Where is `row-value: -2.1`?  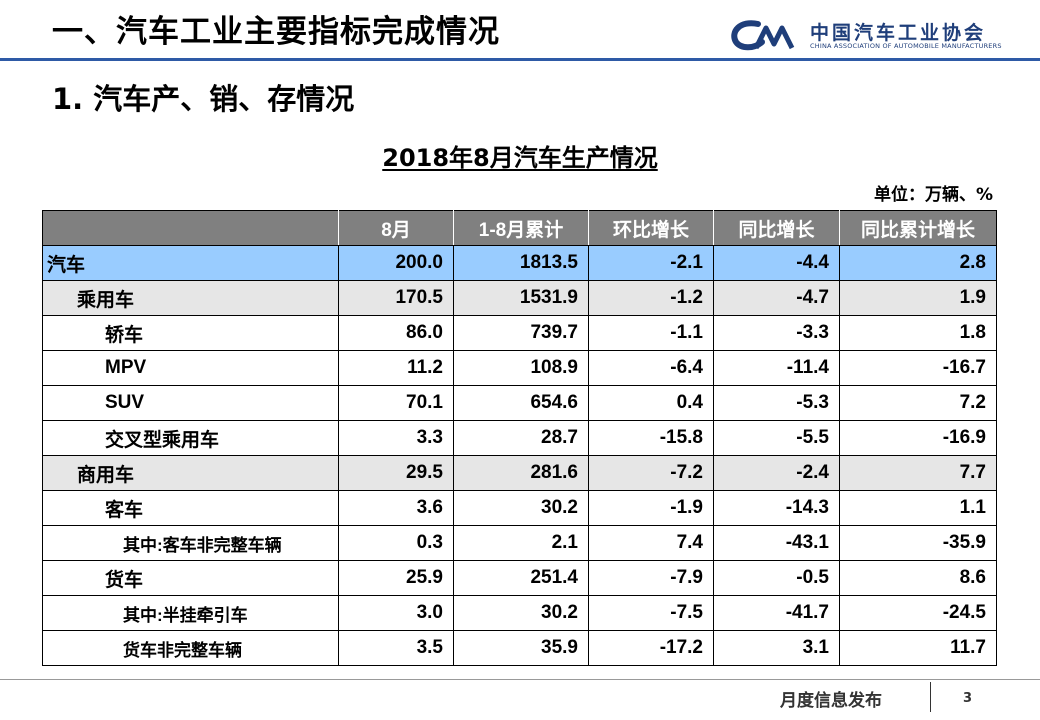
row-value: -2.1 is located at coordinates (651, 263).